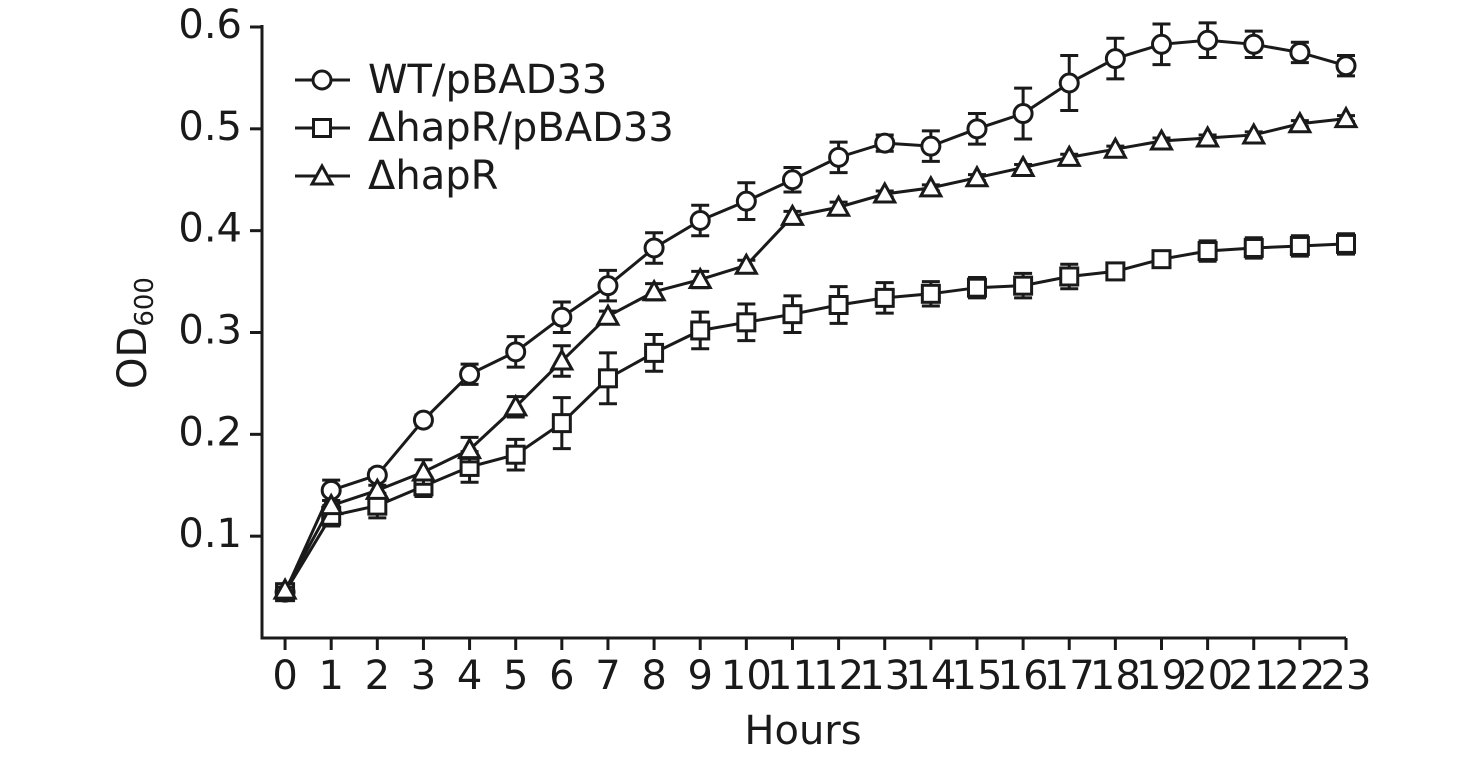  What do you see at coordinates (607, 676) in the screenshot?
I see `x-tick-label: 7` at bounding box center [607, 676].